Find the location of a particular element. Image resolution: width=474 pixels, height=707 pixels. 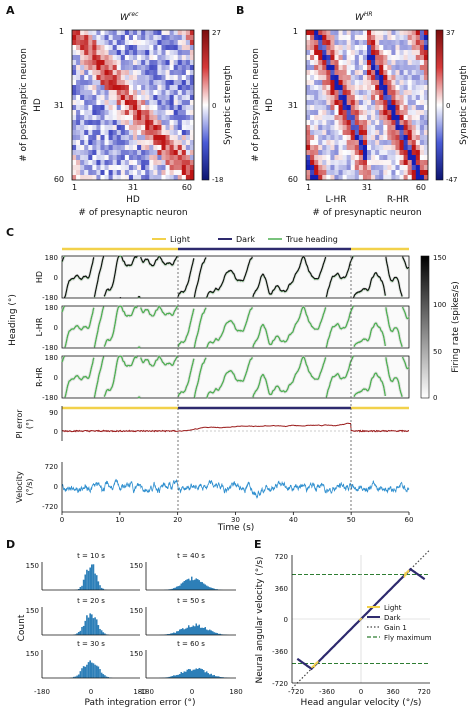

panel-c-letter: C is located at coordinates (10, 232).